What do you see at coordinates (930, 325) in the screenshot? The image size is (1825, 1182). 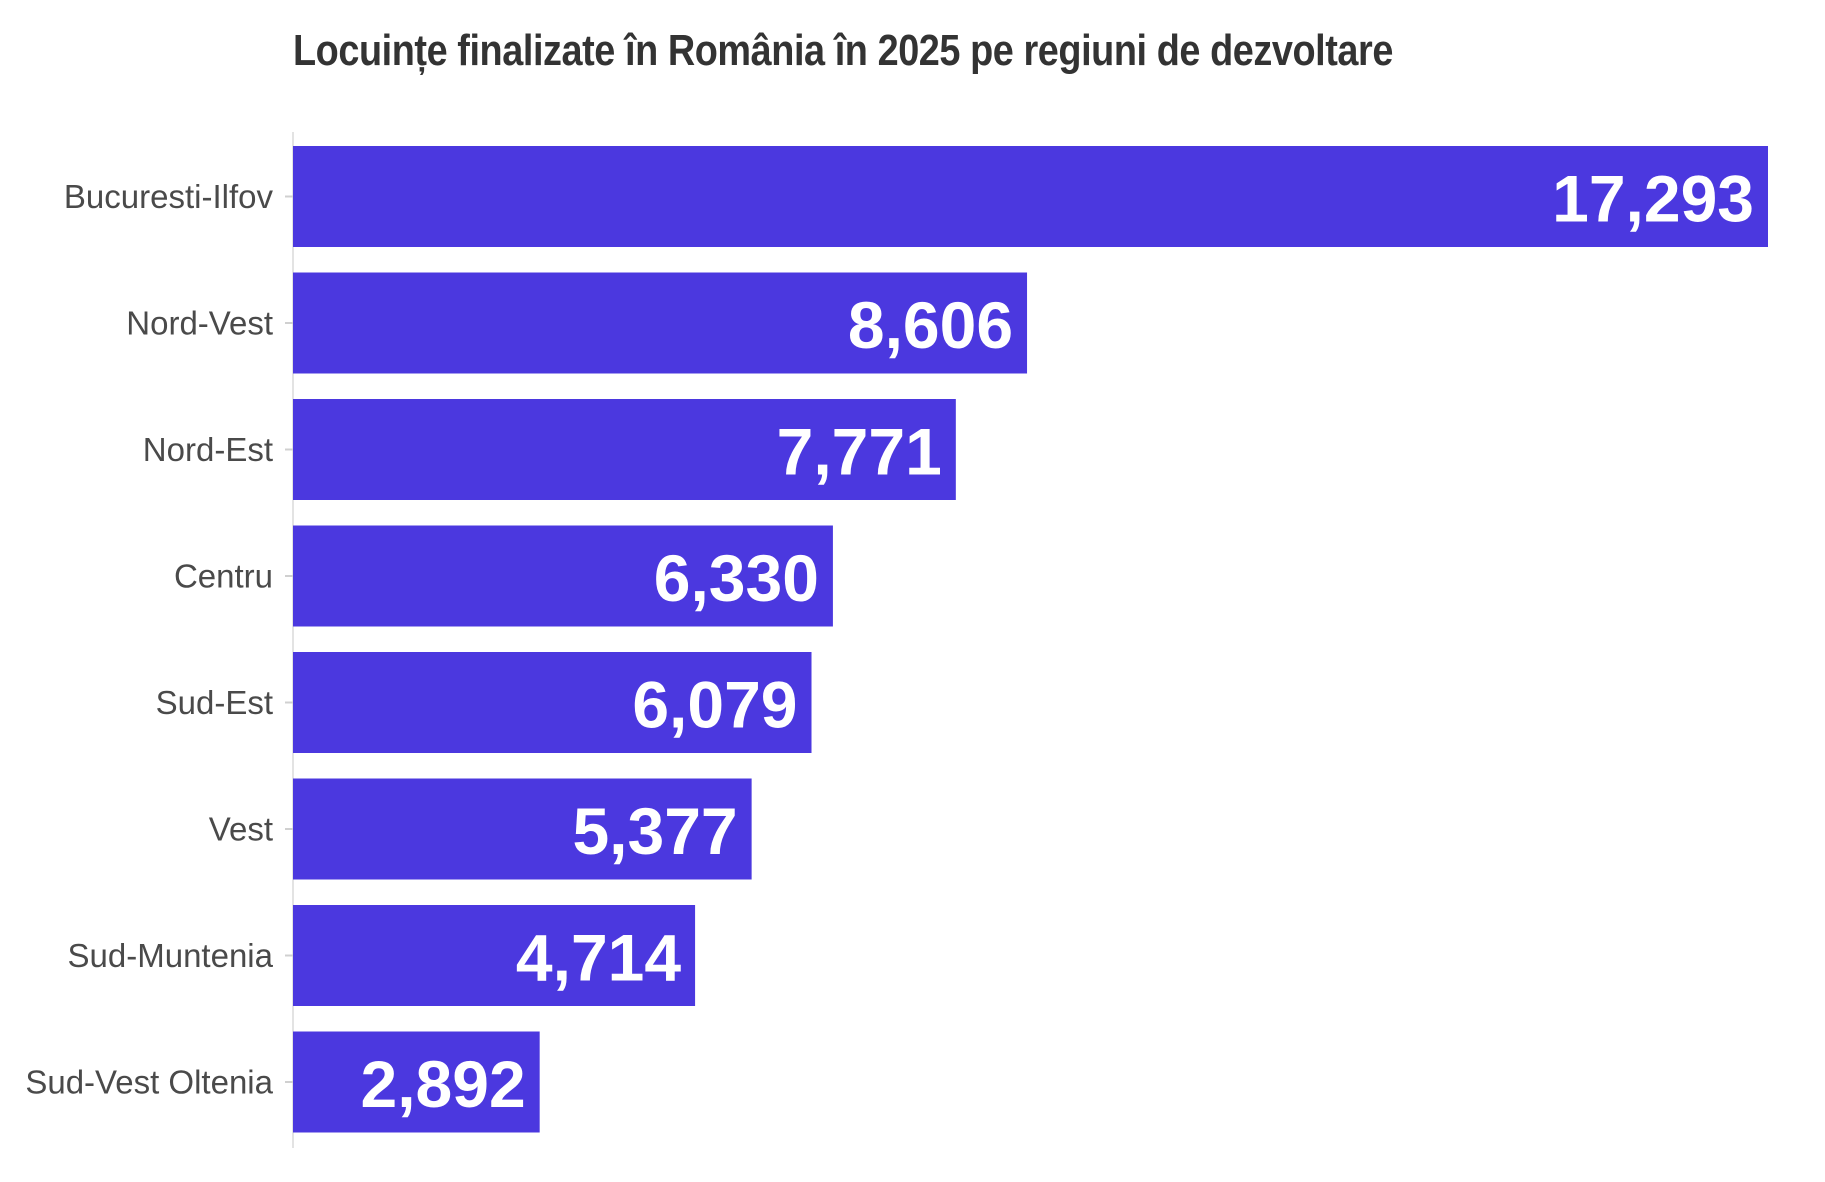 I see `value-label: 8,606` at bounding box center [930, 325].